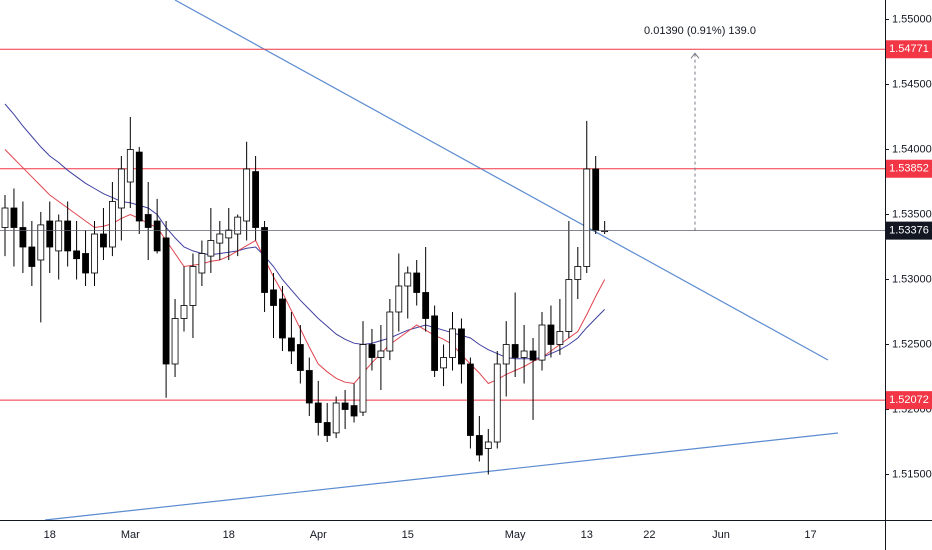 This screenshot has height=550, width=932. Describe the element at coordinates (912, 19) in the screenshot. I see `y-tick-label: 1.55000` at that location.